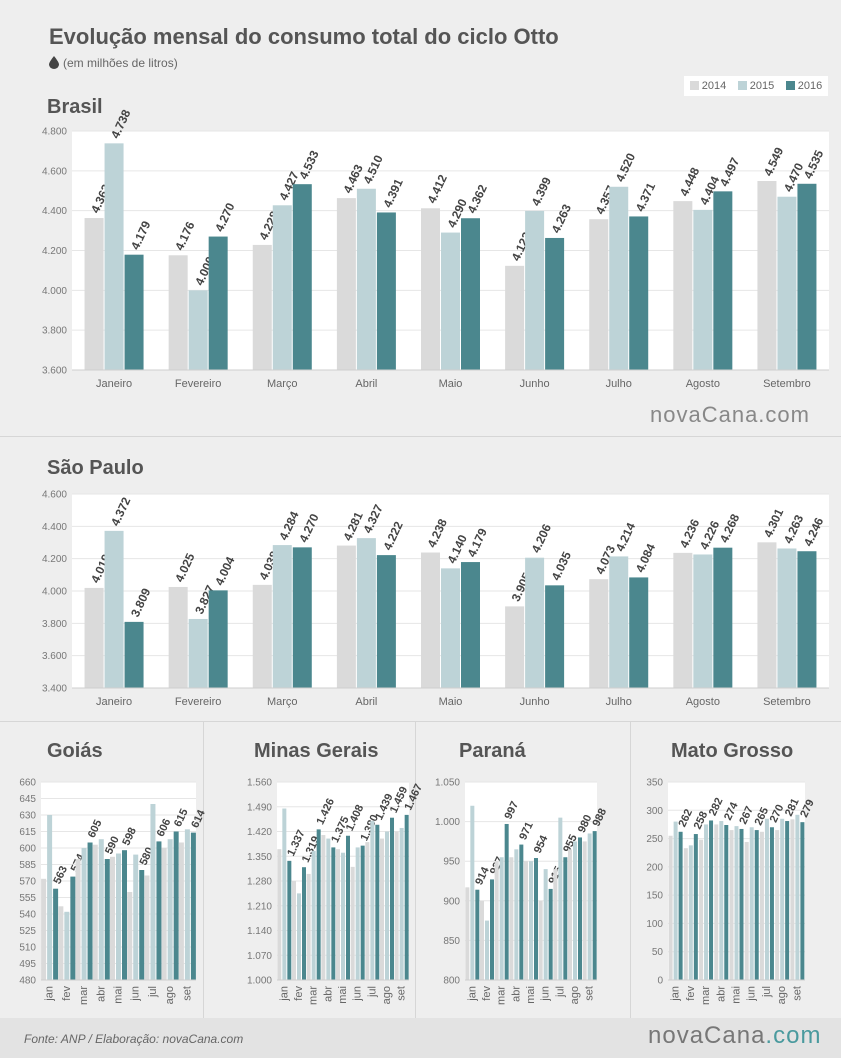  What do you see at coordinates (767, 992) in the screenshot?
I see `mt-x-tick-label: jul` at bounding box center [767, 992].